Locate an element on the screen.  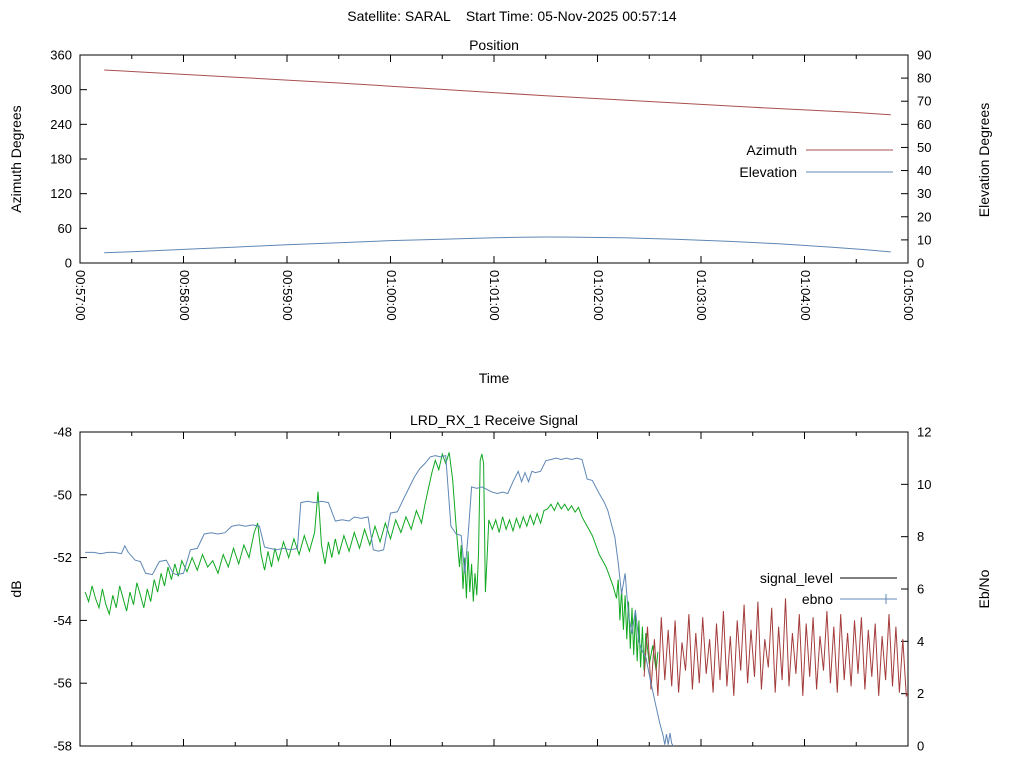
y-right-tick-label: 12 is located at coordinates (924, 432).